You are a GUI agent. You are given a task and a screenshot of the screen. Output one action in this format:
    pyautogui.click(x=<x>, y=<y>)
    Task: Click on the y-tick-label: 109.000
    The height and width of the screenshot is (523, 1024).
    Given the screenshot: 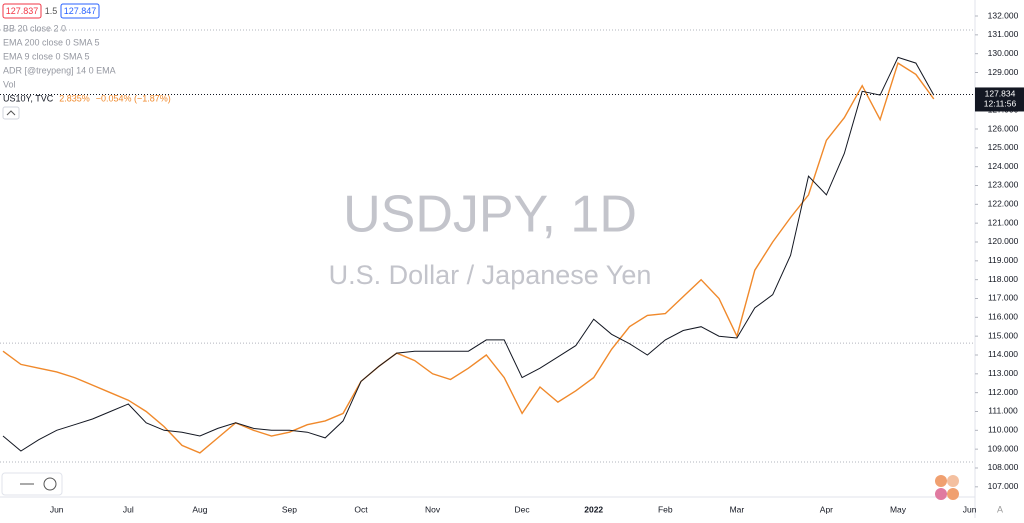 What is the action you would take?
    pyautogui.click(x=1003, y=448)
    